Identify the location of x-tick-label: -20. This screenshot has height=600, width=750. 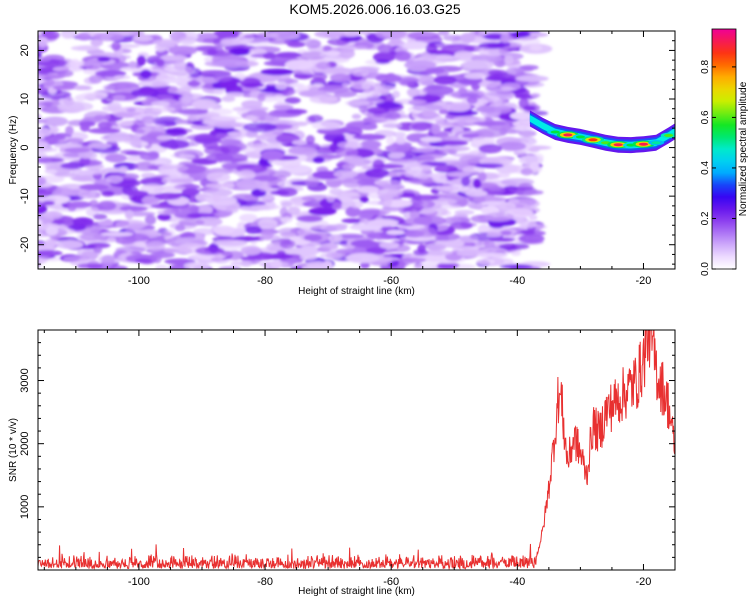
(644, 281).